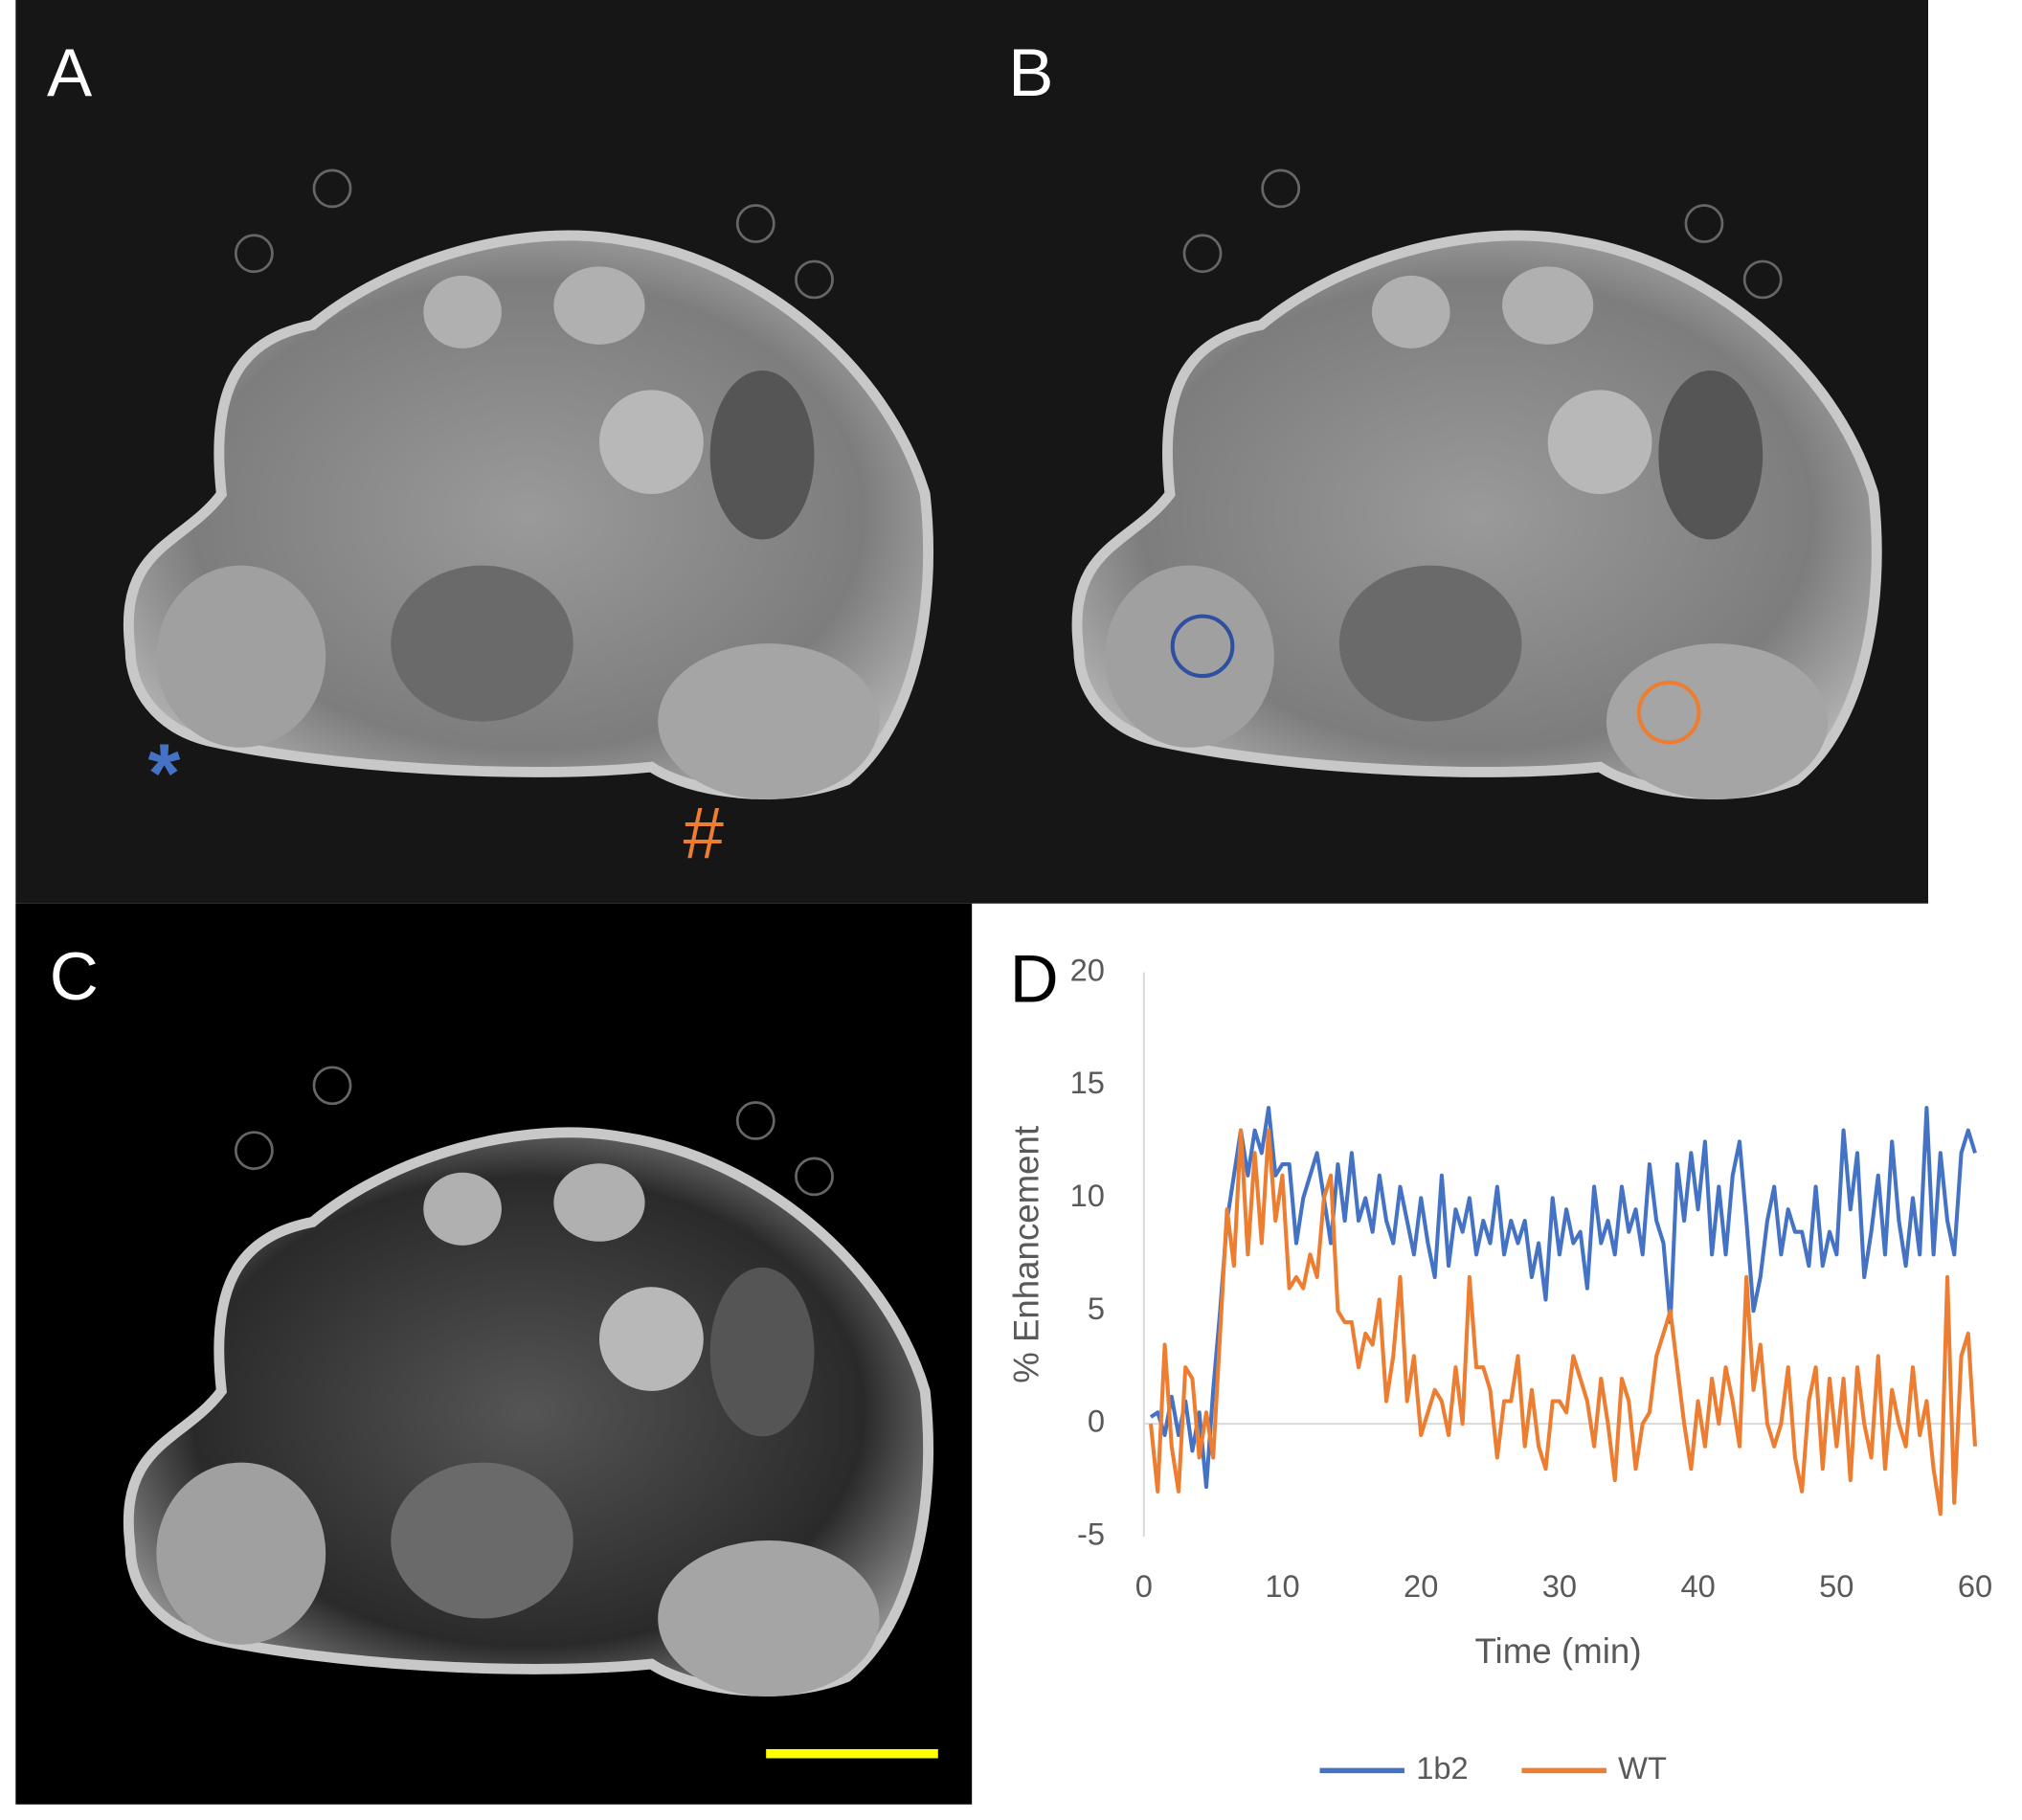 This screenshot has width=2022, height=1820. What do you see at coordinates (164, 774) in the screenshot?
I see `tumor-marker: *` at bounding box center [164, 774].